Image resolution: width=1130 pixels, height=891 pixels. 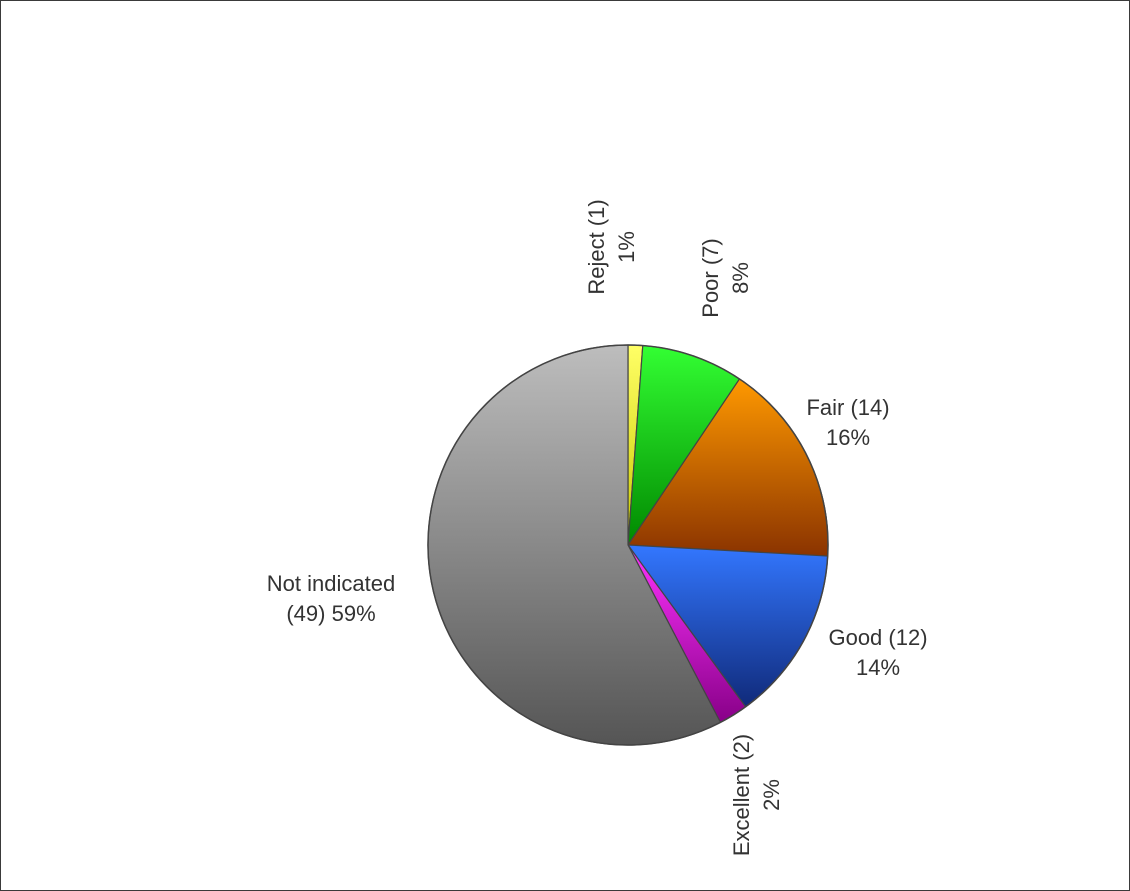 I want to click on slice-label-line2: 2%, so click(x=771, y=795).